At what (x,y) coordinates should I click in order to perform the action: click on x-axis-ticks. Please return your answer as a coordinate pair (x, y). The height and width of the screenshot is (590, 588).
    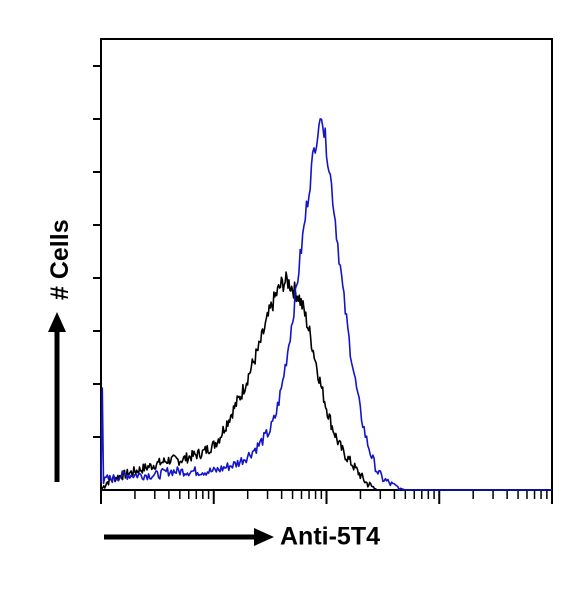
    Looking at the image, I should click on (326, 497).